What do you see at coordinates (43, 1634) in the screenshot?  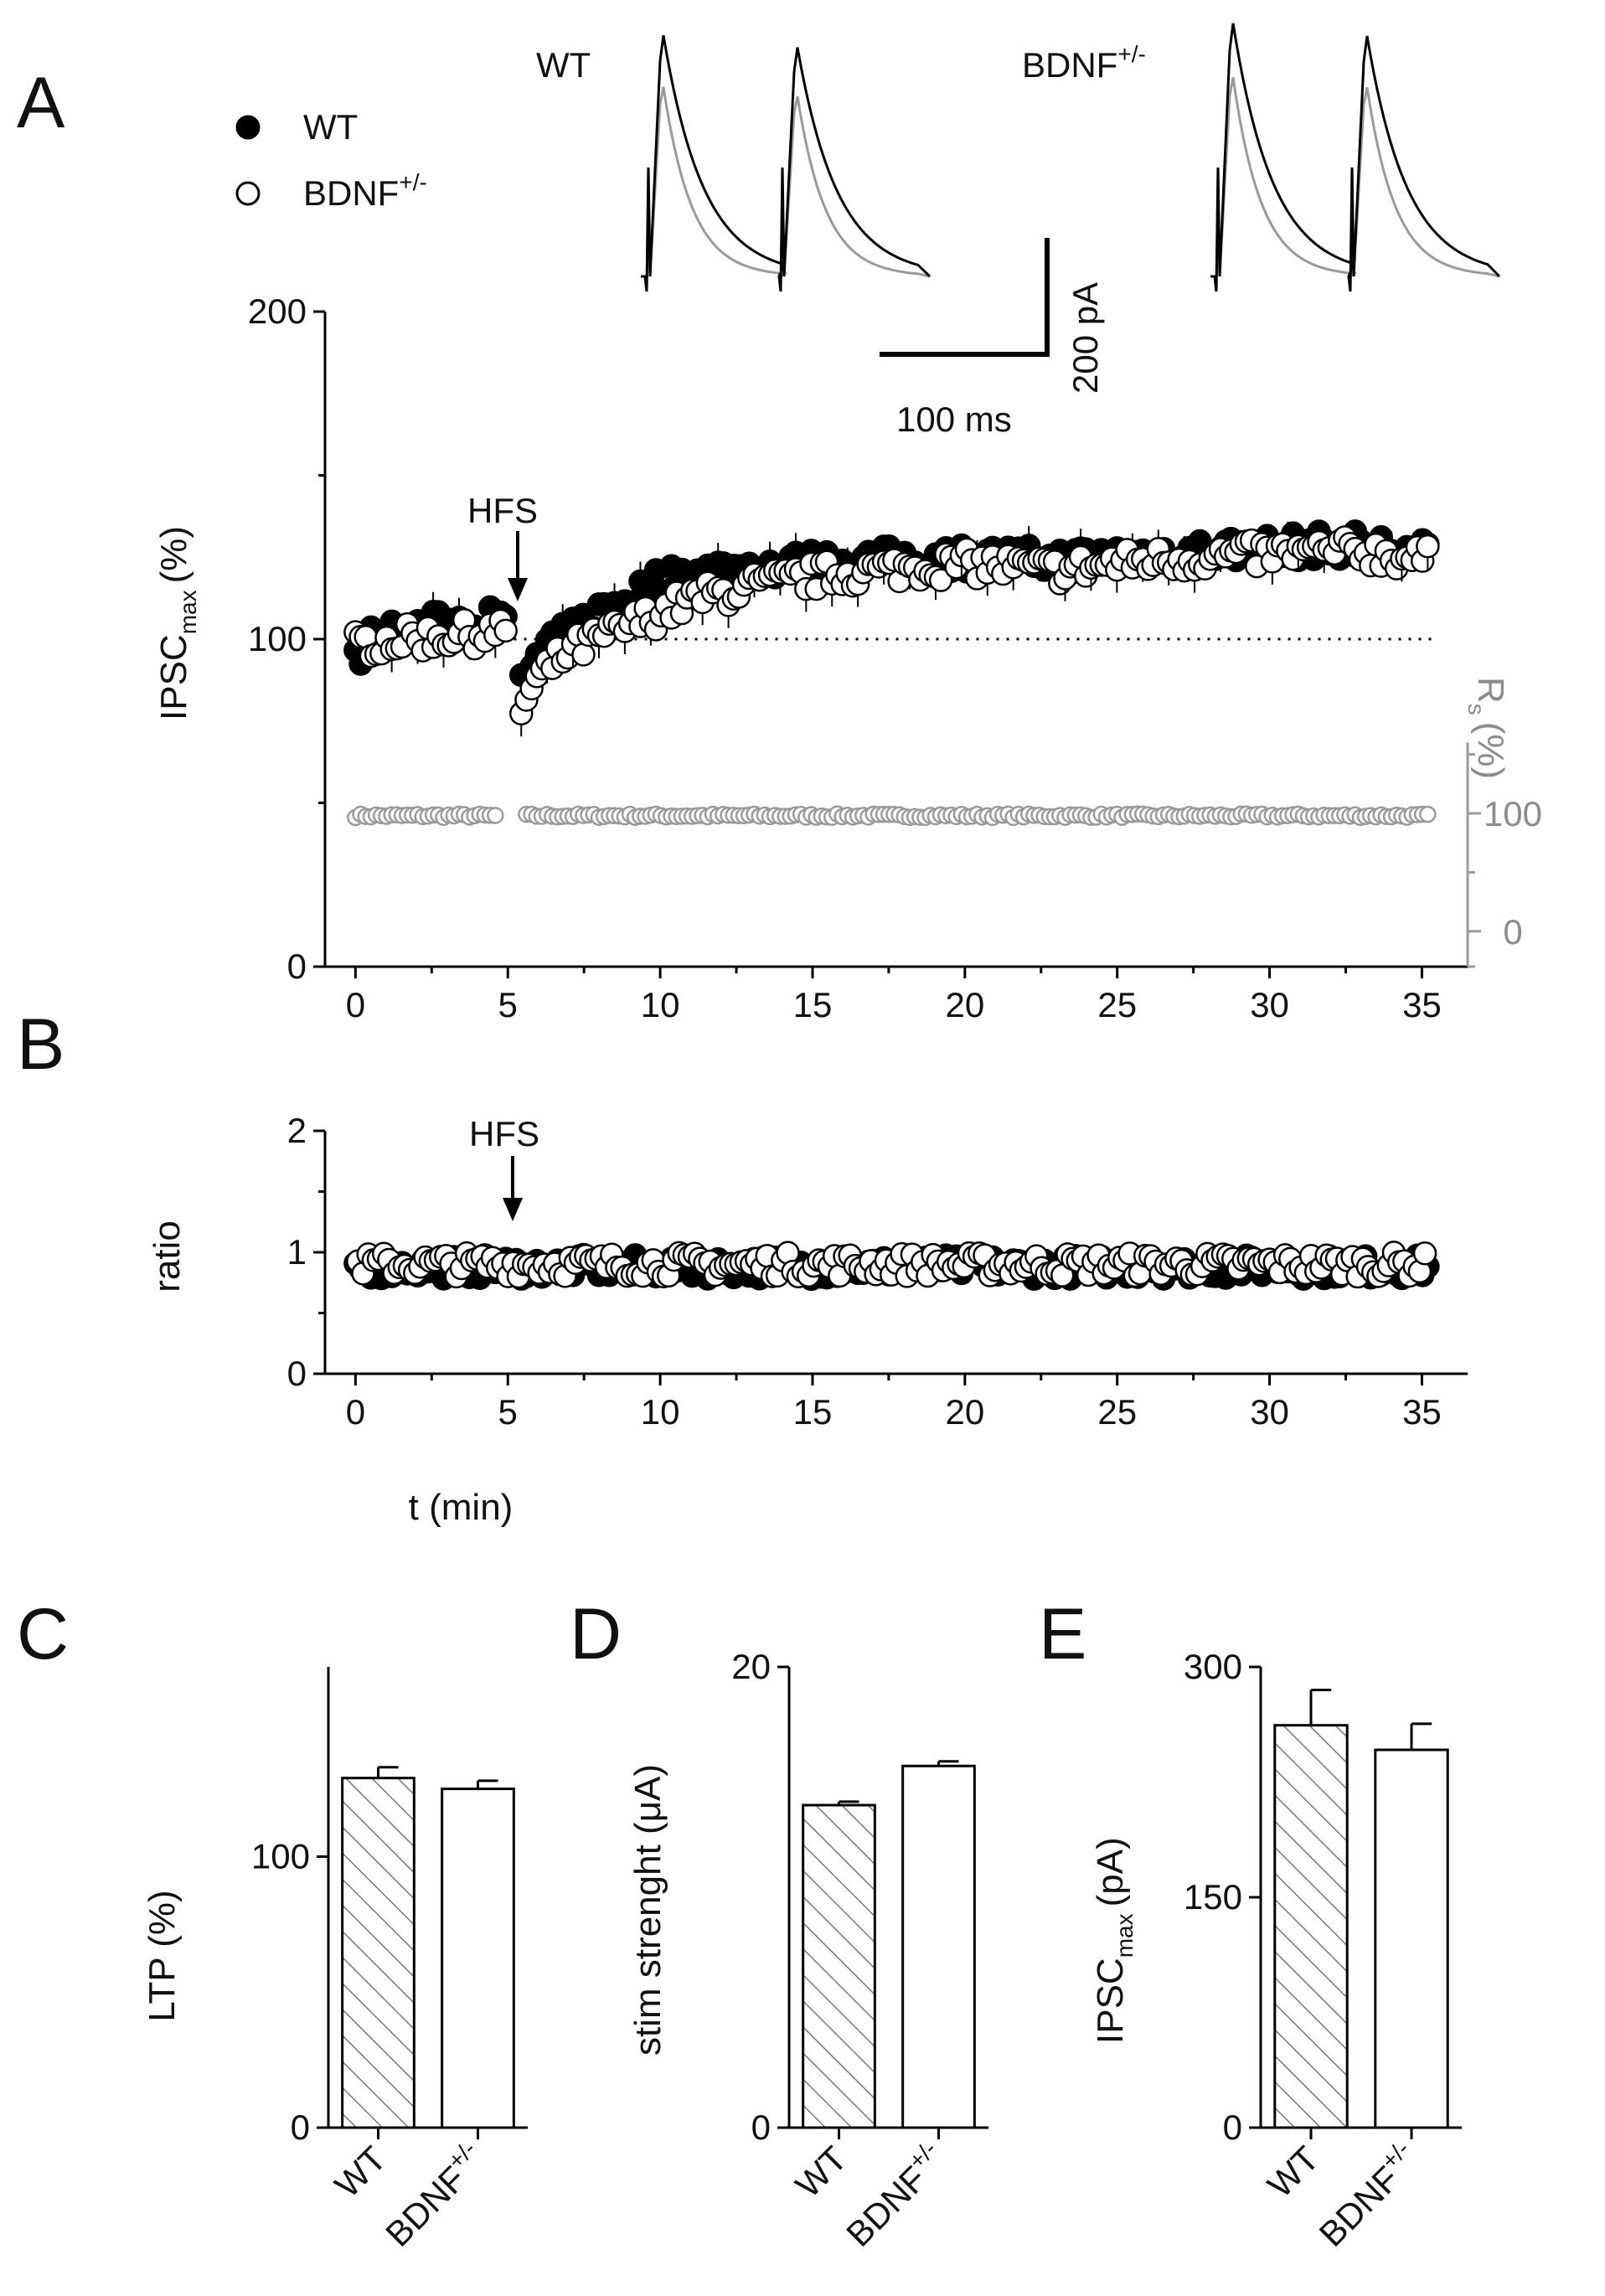 I see `panel-c-letter: C` at bounding box center [43, 1634].